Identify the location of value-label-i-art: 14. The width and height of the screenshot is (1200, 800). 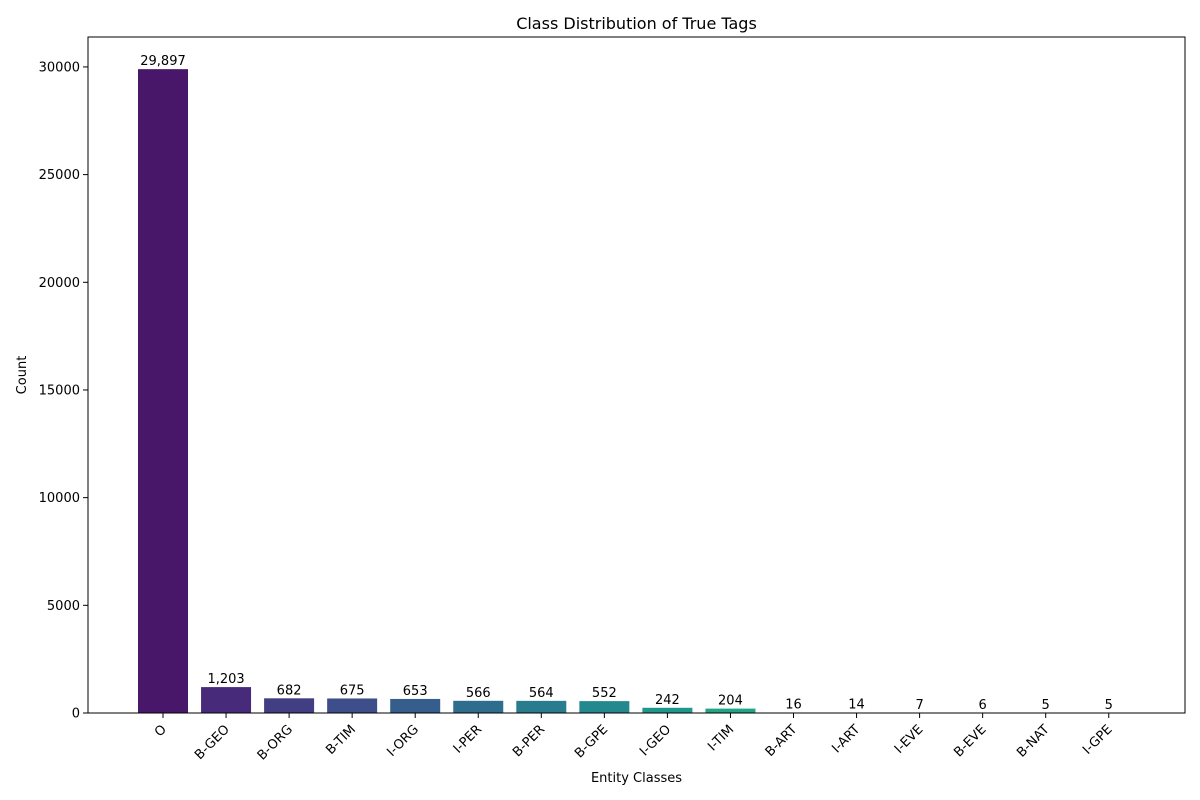
(856, 705).